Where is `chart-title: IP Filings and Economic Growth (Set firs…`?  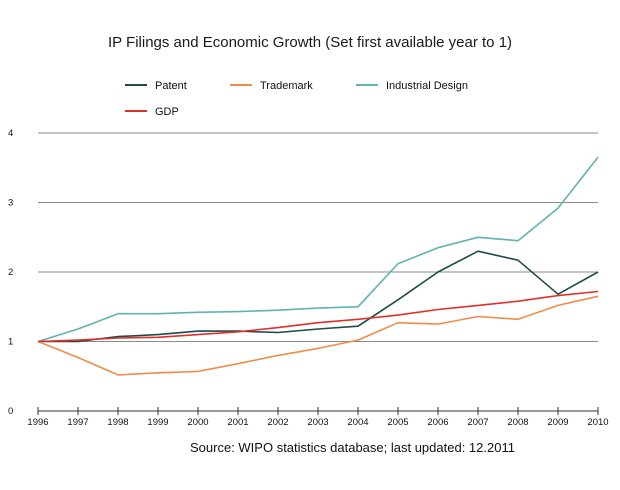 chart-title: IP Filings and Economic Growth (Set firs… is located at coordinates (310, 42).